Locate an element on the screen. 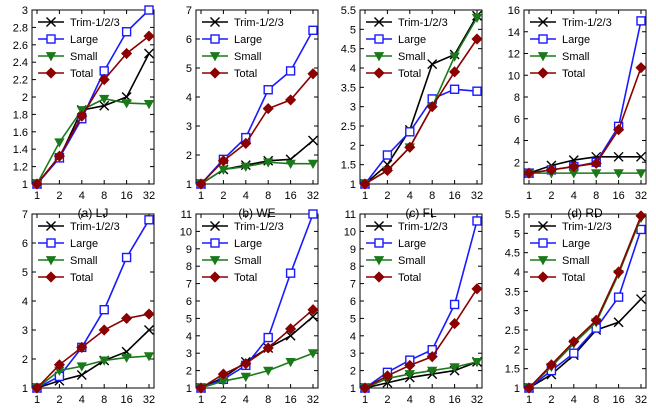 The image size is (656, 416). y-tick-label: 8 is located at coordinates (189, 267).